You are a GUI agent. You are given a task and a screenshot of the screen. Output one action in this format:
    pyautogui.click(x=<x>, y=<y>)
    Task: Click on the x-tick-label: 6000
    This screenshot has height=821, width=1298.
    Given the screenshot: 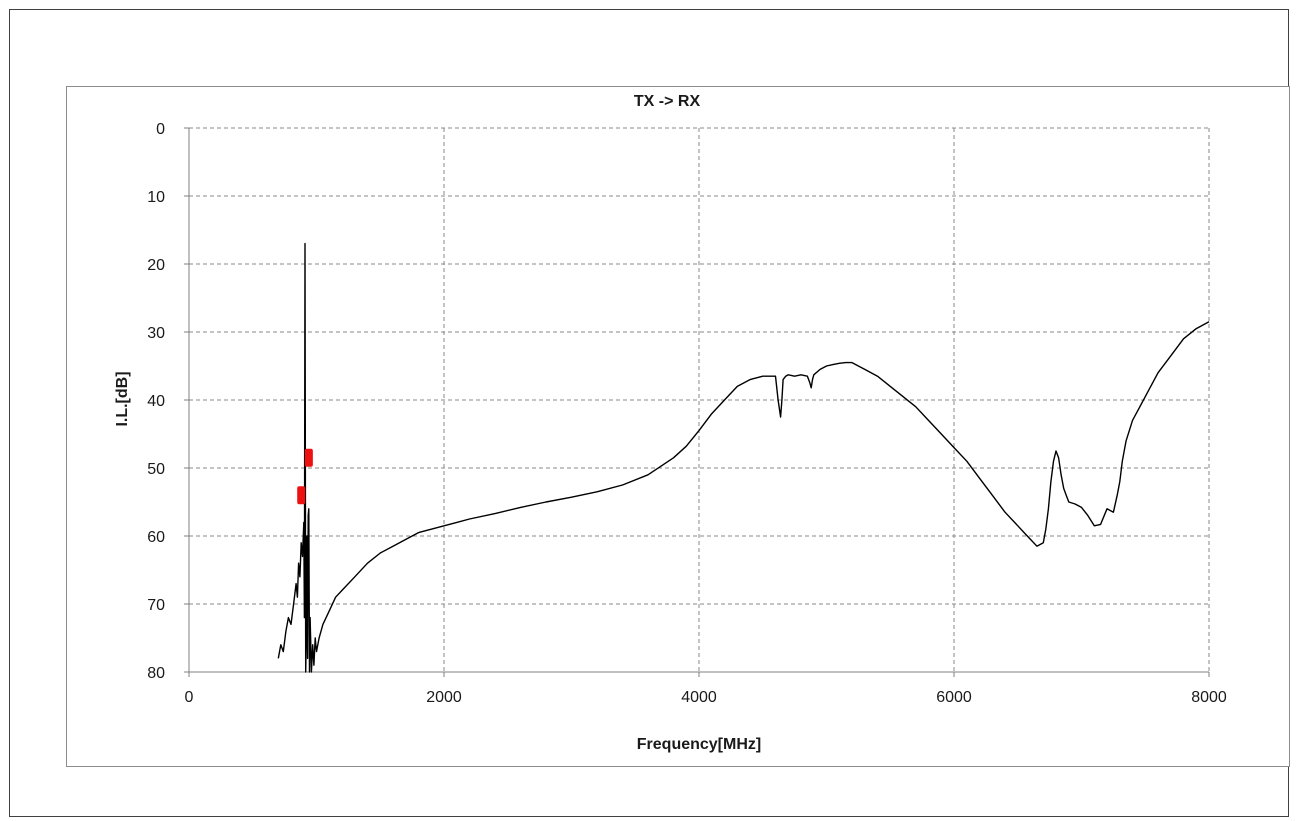 What is the action you would take?
    pyautogui.click(x=954, y=697)
    